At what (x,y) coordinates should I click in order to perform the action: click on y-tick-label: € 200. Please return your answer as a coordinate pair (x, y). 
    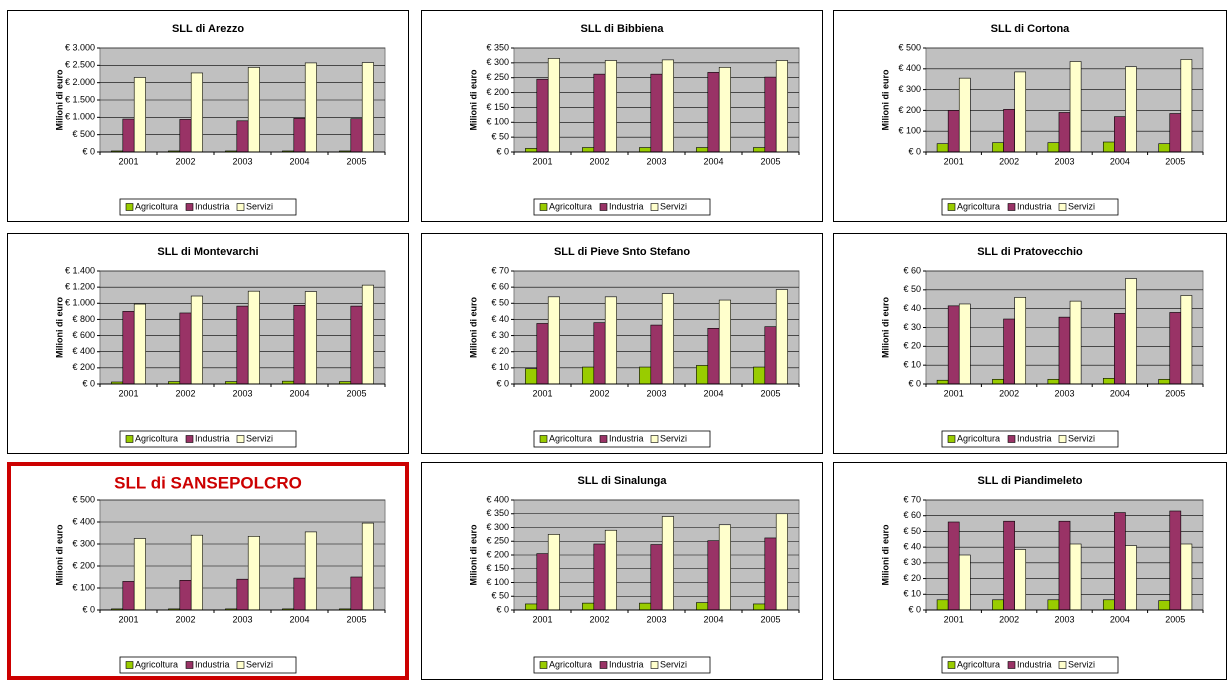
    Looking at the image, I should click on (497, 554).